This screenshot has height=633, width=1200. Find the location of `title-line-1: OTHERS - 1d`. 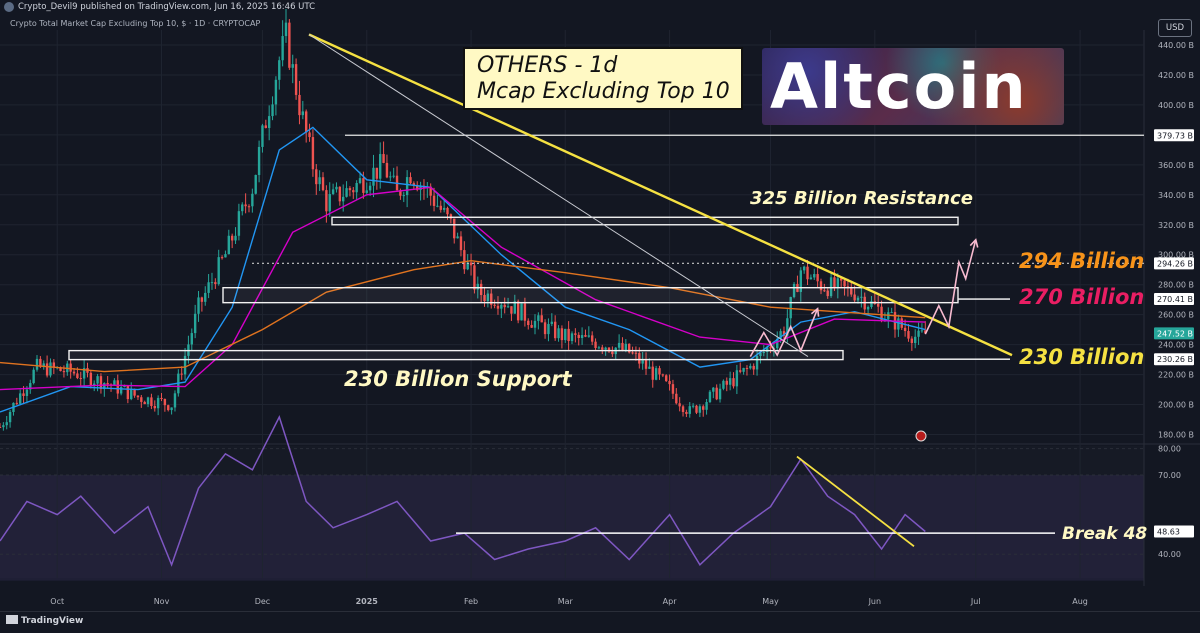

title-line-1: OTHERS - 1d is located at coordinates (547, 65).